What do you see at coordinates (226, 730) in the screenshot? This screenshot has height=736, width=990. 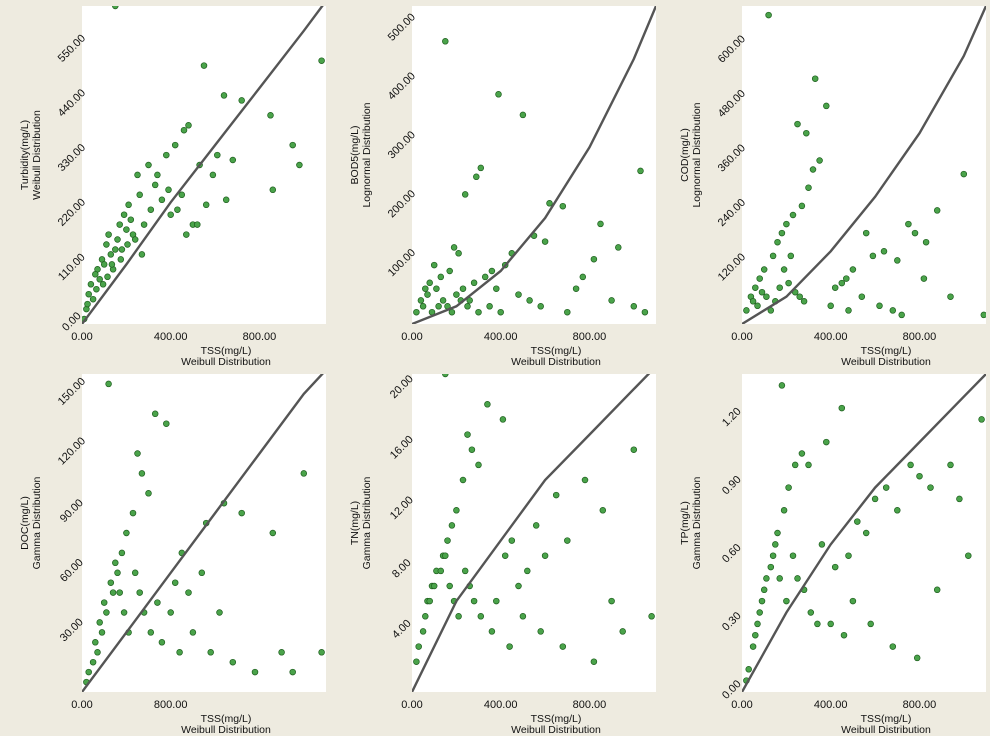 I see `x-axis-distribution: Weibull Distribution` at bounding box center [226, 730].